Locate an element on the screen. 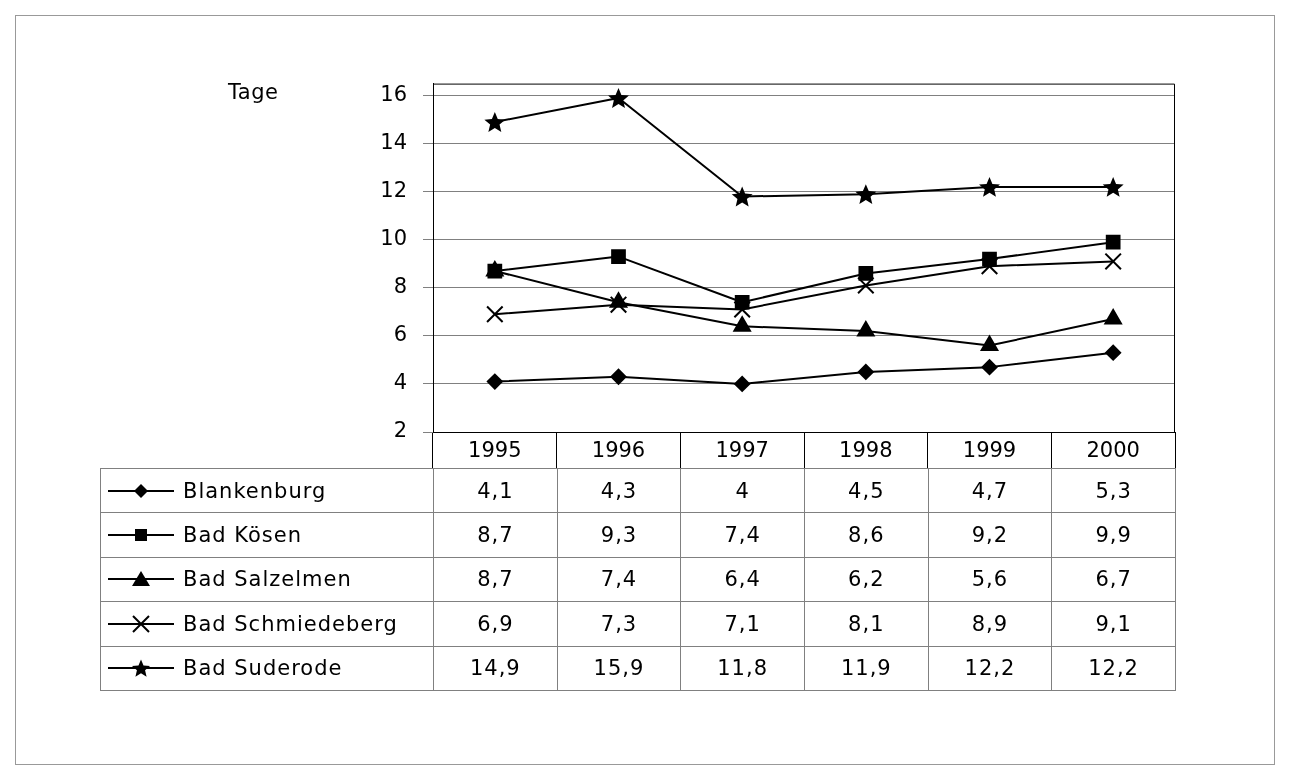  data-label: 9,2 is located at coordinates (990, 535).